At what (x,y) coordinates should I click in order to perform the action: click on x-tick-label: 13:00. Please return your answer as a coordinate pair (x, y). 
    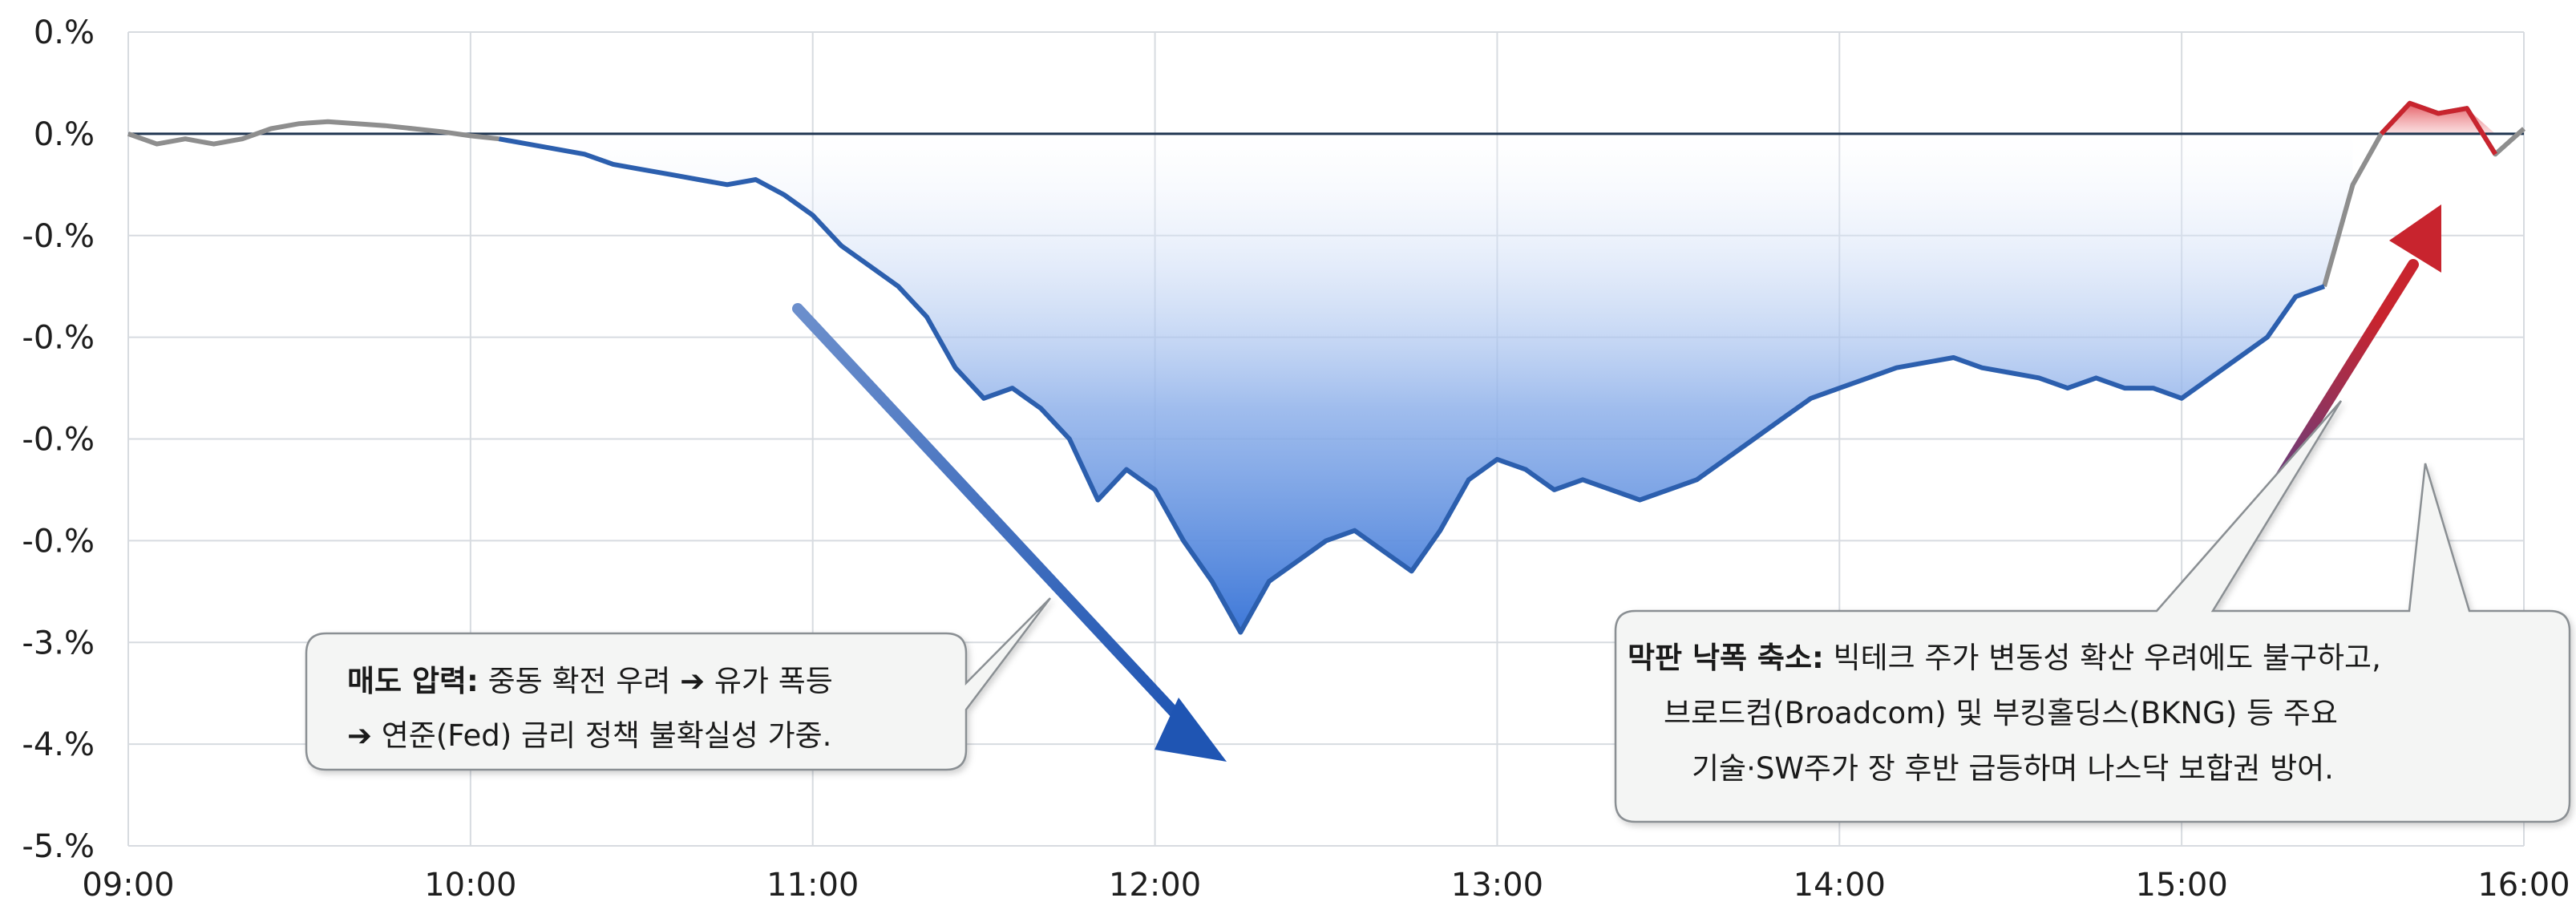
    Looking at the image, I should click on (1497, 885).